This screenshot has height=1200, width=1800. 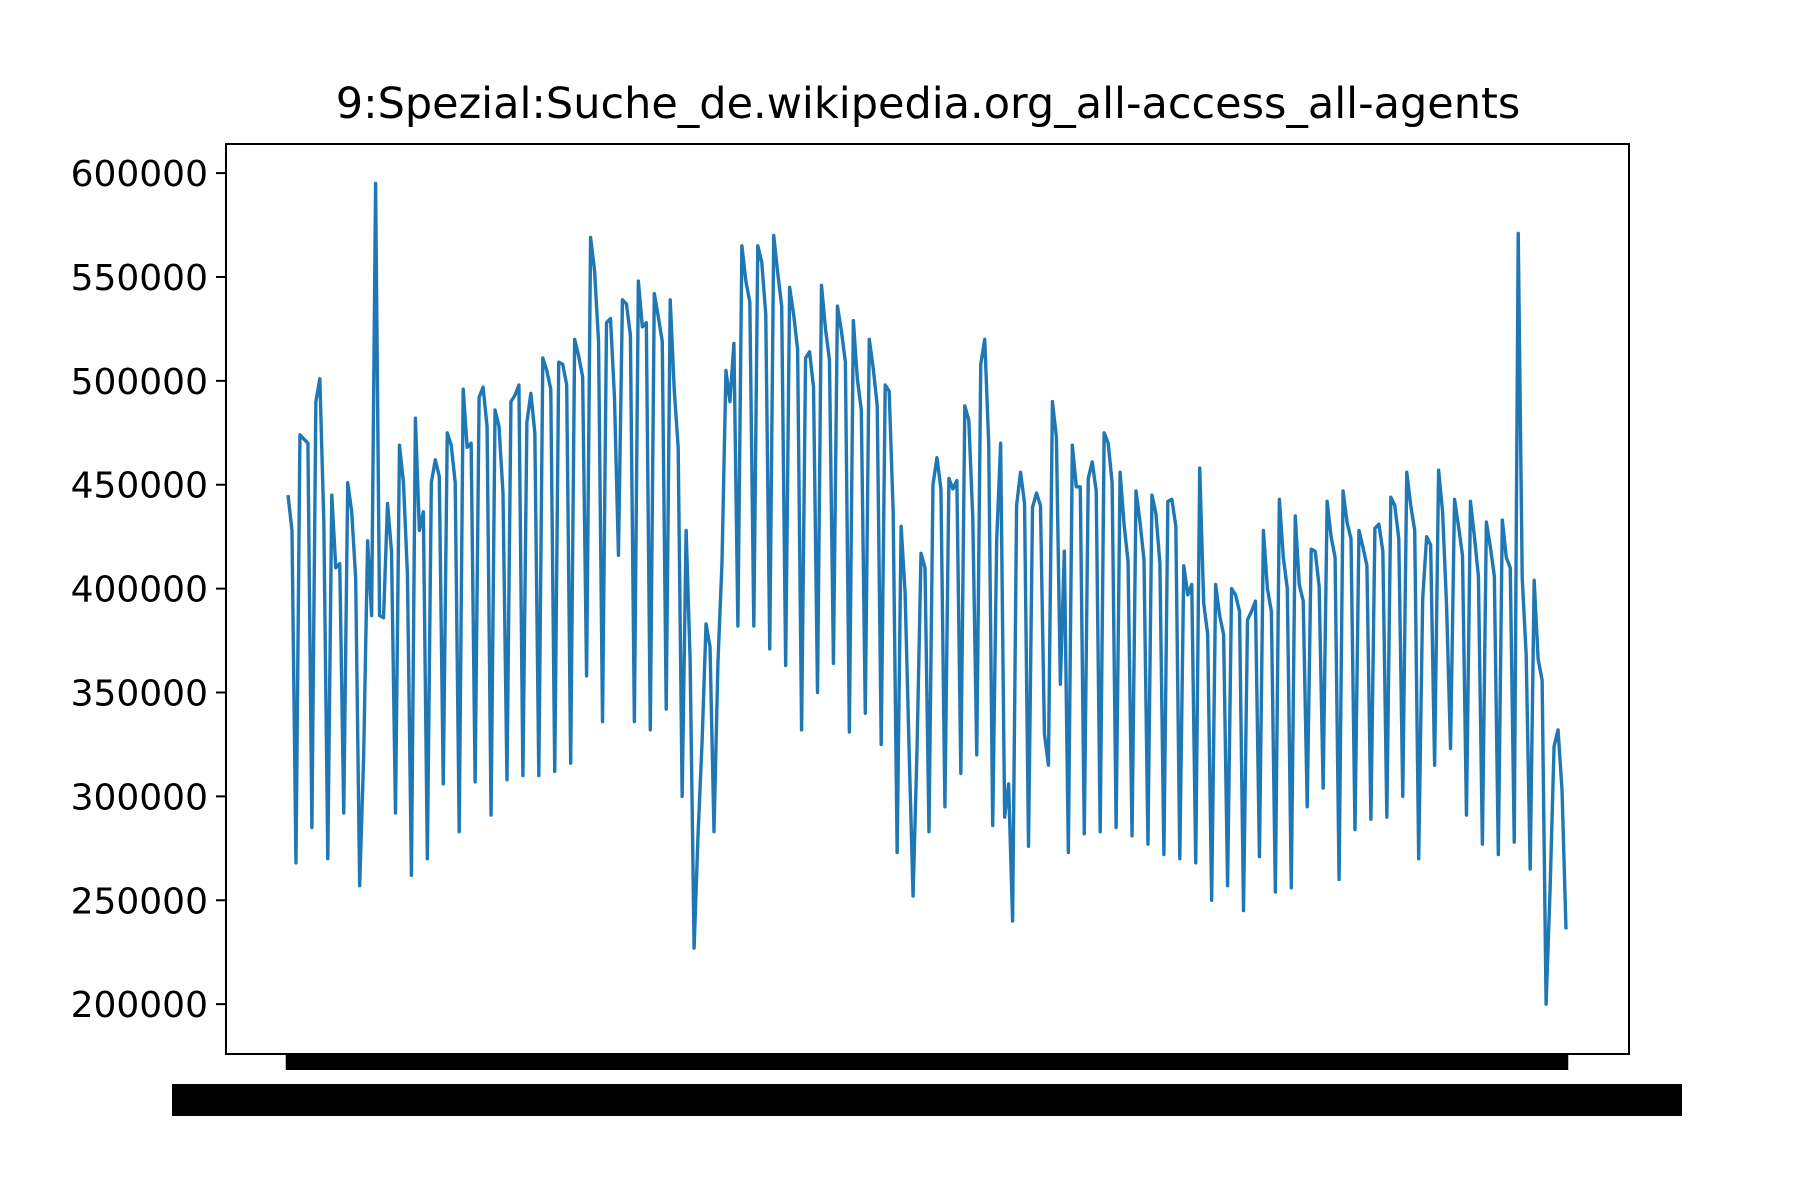 I want to click on y-tick-label: 300000, so click(x=139, y=797).